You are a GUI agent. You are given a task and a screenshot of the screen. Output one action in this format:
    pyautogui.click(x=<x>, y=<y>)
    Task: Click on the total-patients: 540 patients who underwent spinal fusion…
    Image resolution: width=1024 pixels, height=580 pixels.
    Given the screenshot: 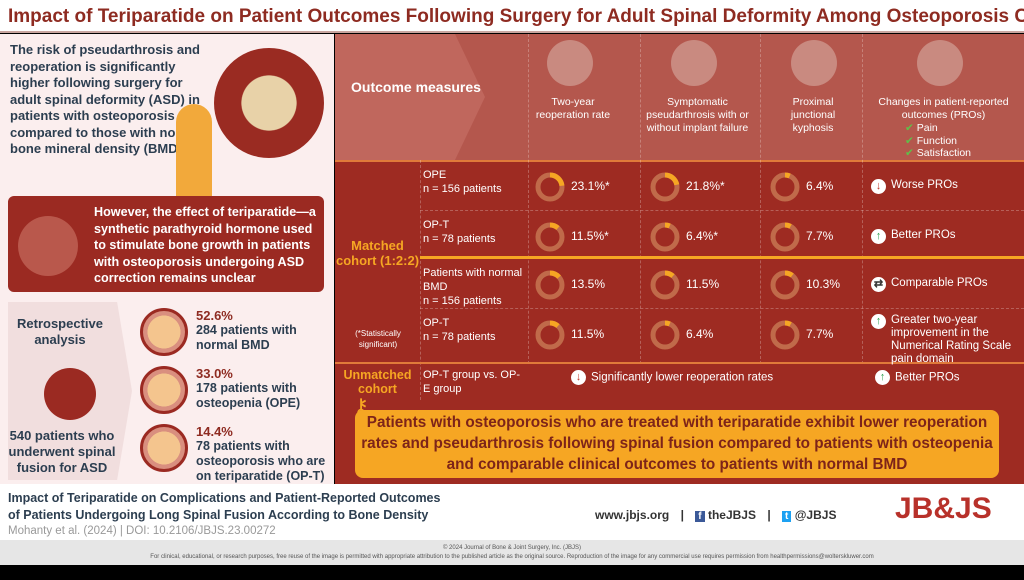 What is the action you would take?
    pyautogui.click(x=62, y=451)
    